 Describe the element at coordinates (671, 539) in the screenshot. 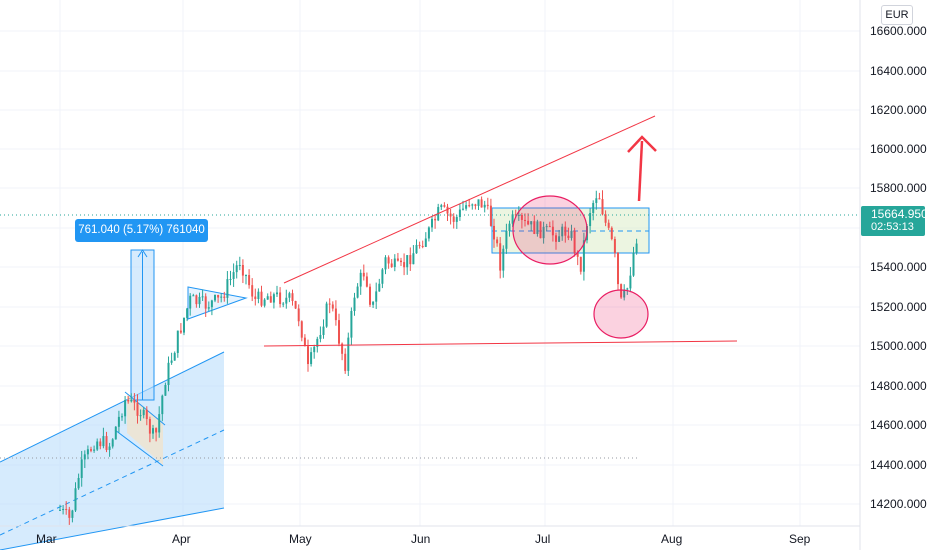

I see `time-tick: Aug` at that location.